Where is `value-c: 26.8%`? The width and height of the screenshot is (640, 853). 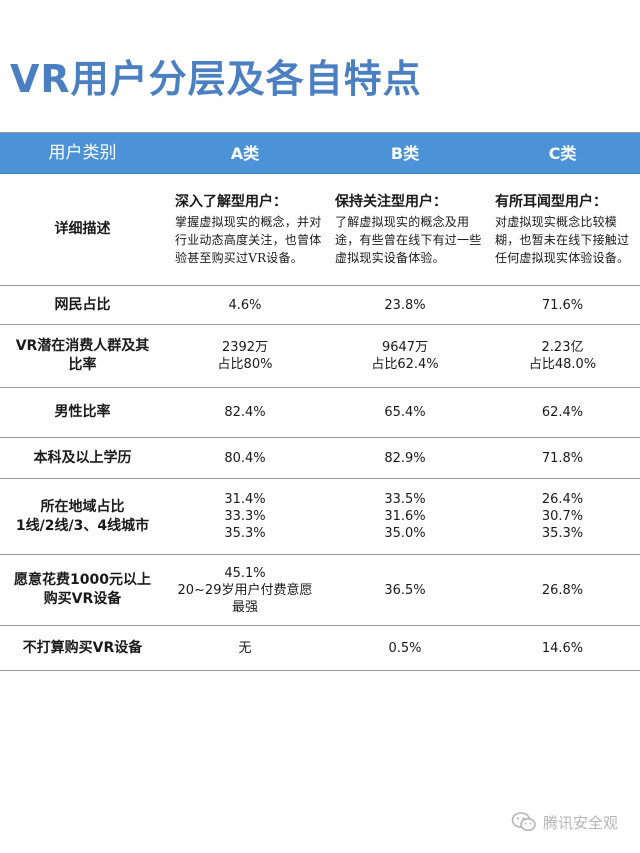
value-c: 26.8% is located at coordinates (562, 590).